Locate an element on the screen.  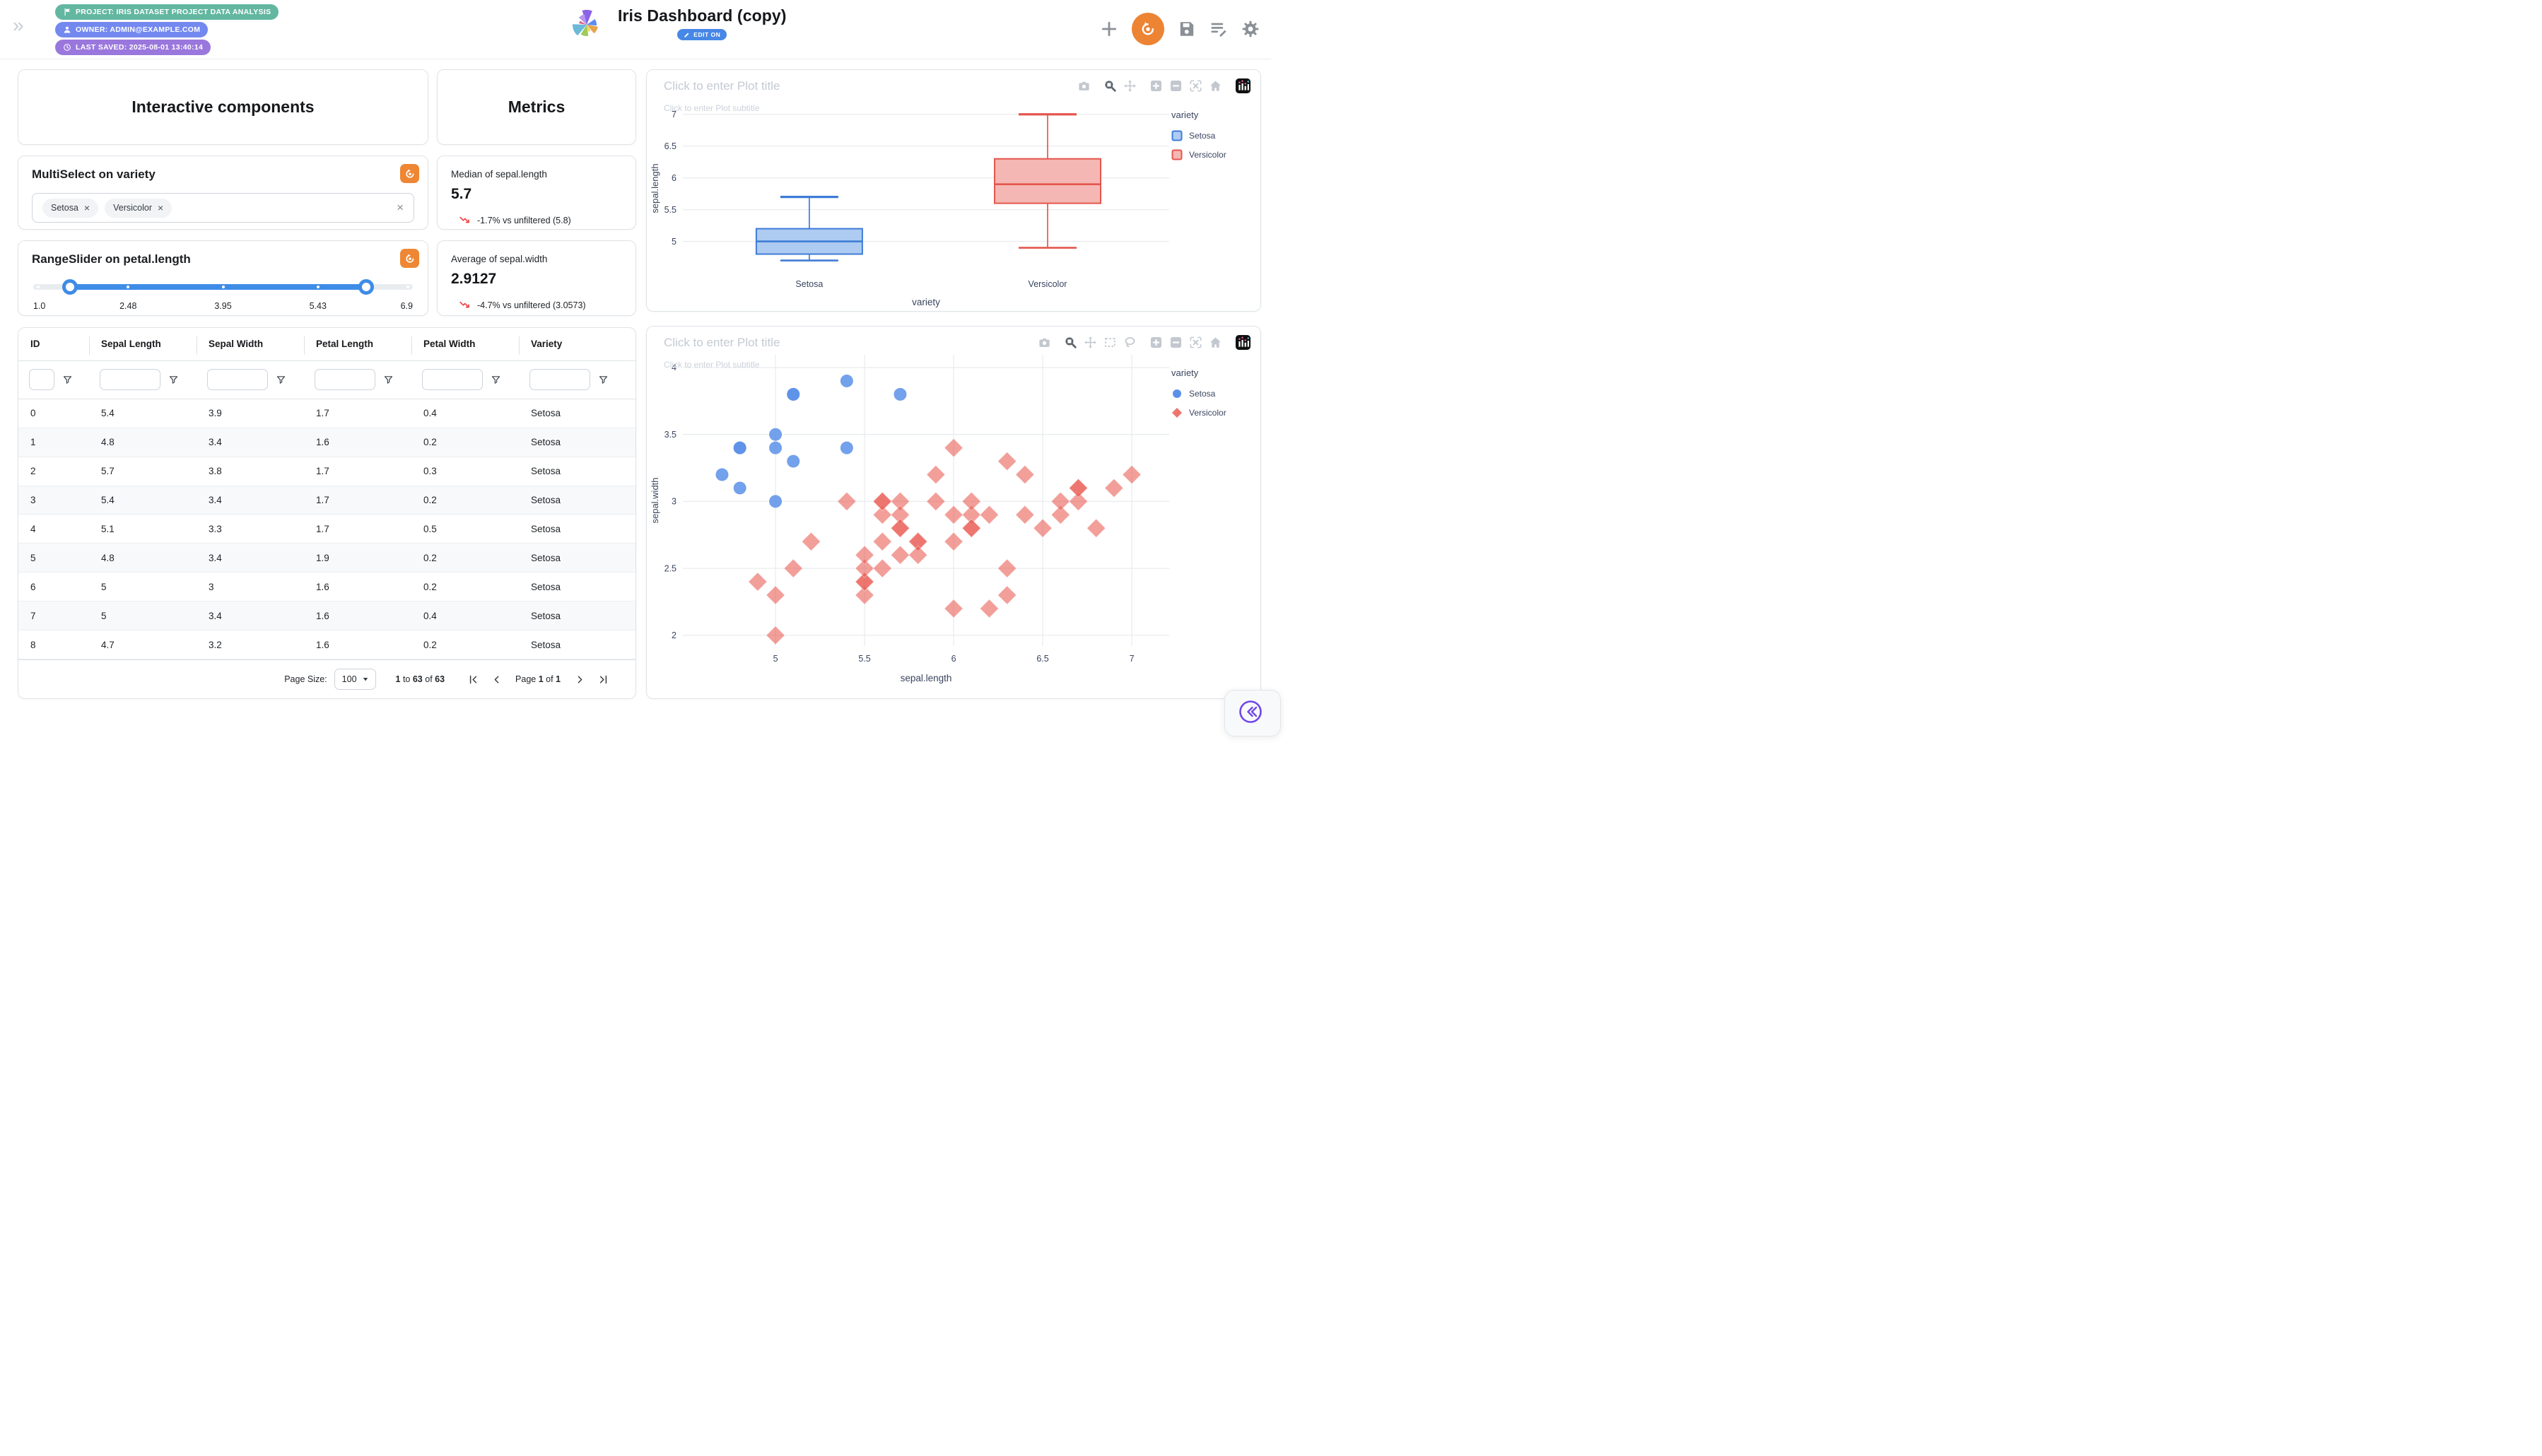
table-row: 4 5.1 3.3 1.7 0.5 Setosa is located at coordinates (327, 529).